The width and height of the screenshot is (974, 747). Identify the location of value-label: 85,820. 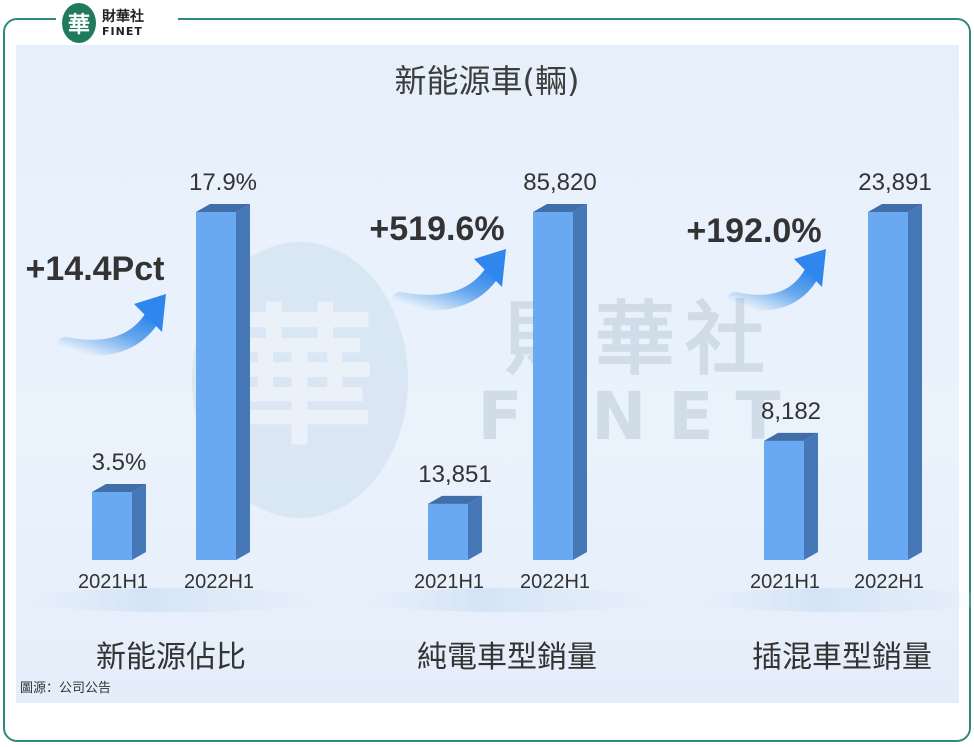
(559, 182).